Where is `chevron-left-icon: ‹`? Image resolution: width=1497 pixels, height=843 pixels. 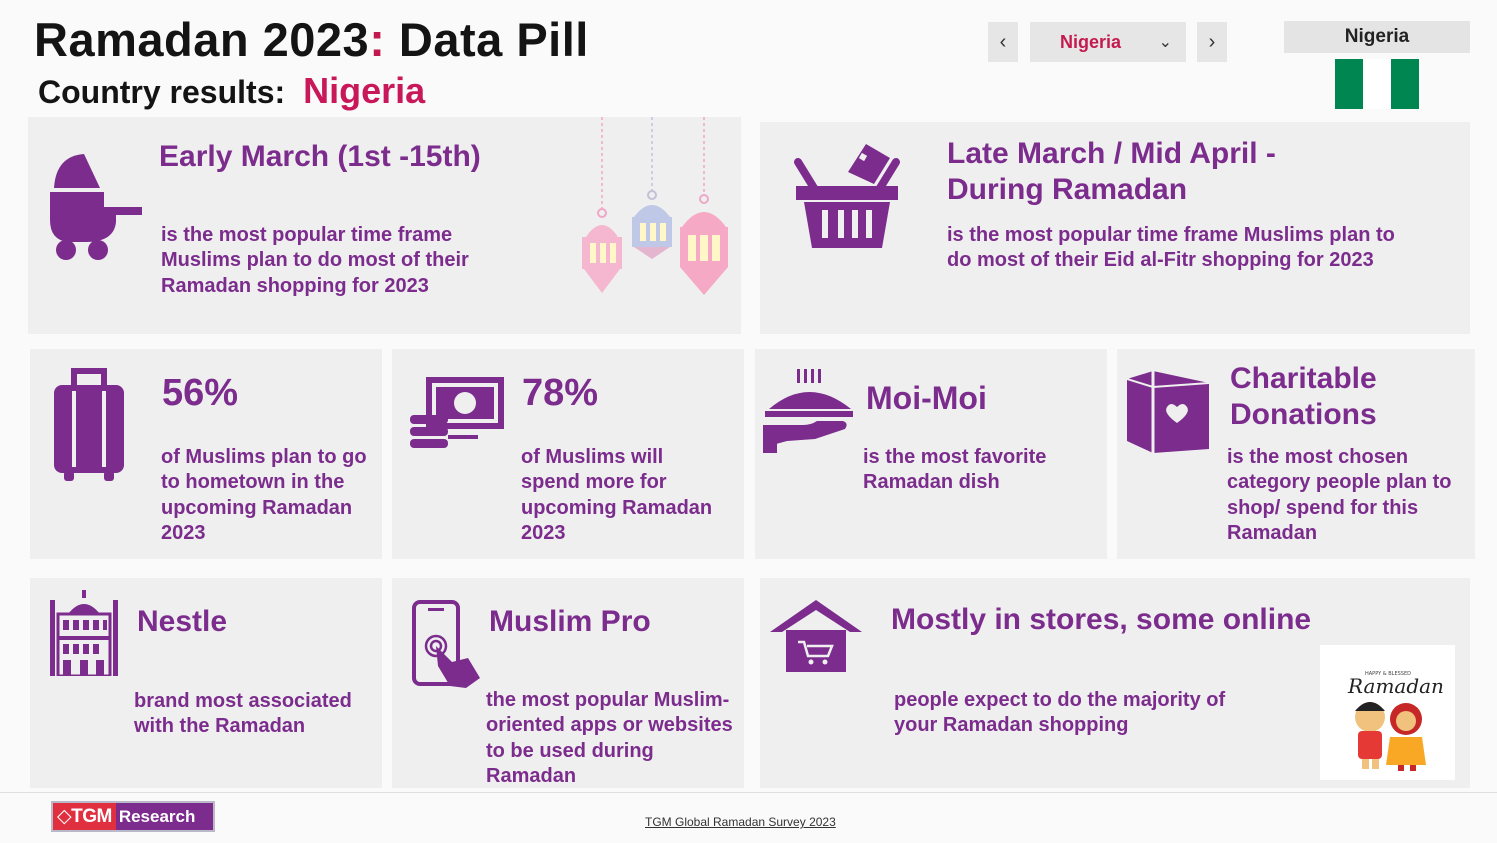 chevron-left-icon: ‹ is located at coordinates (1003, 41).